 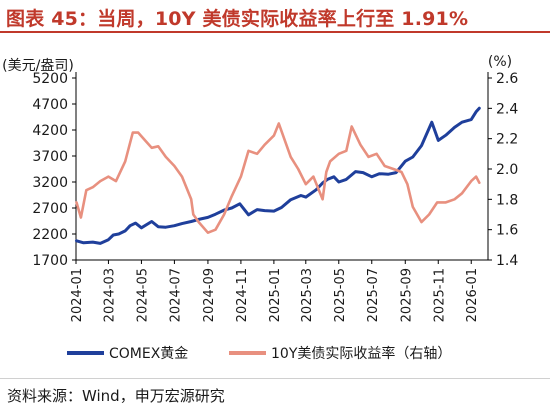 What do you see at coordinates (242, 295) in the screenshot?
I see `x-tick-label: 2024-11` at bounding box center [242, 295].